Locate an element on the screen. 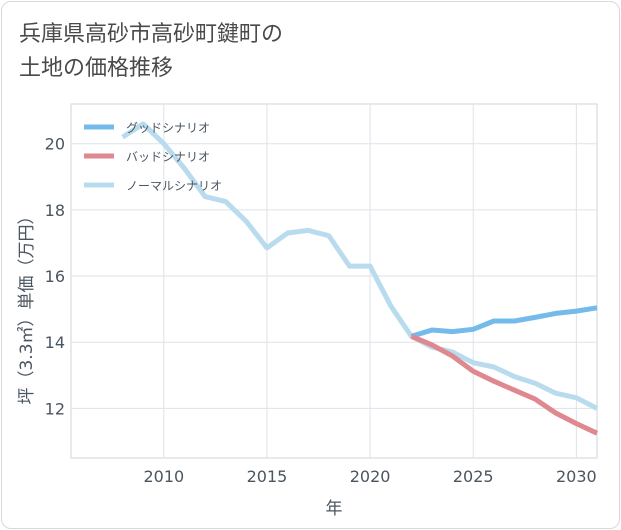  legend-label: ノーマルシナリオ is located at coordinates (174, 186).